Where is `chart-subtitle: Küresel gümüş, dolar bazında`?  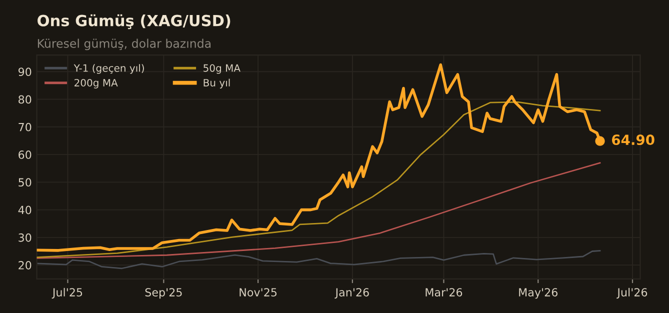 chart-subtitle: Küresel gümüş, dolar bazında is located at coordinates (124, 44).